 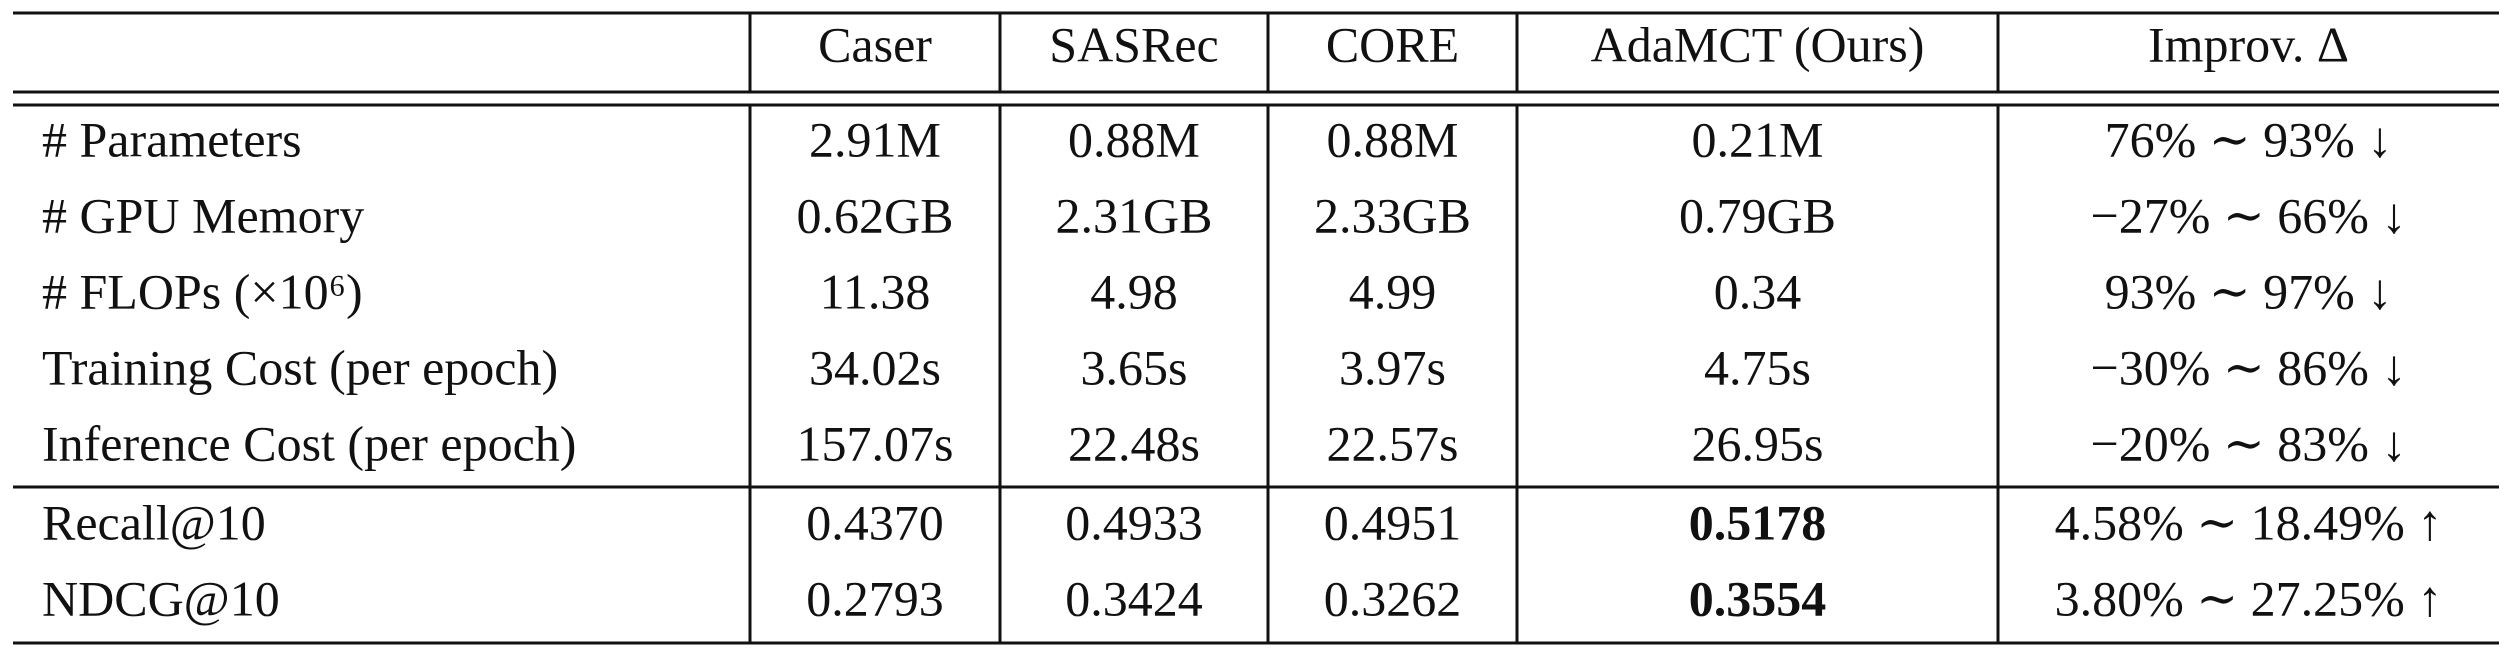 I want to click on cell: 4.98, so click(x=1134, y=291).